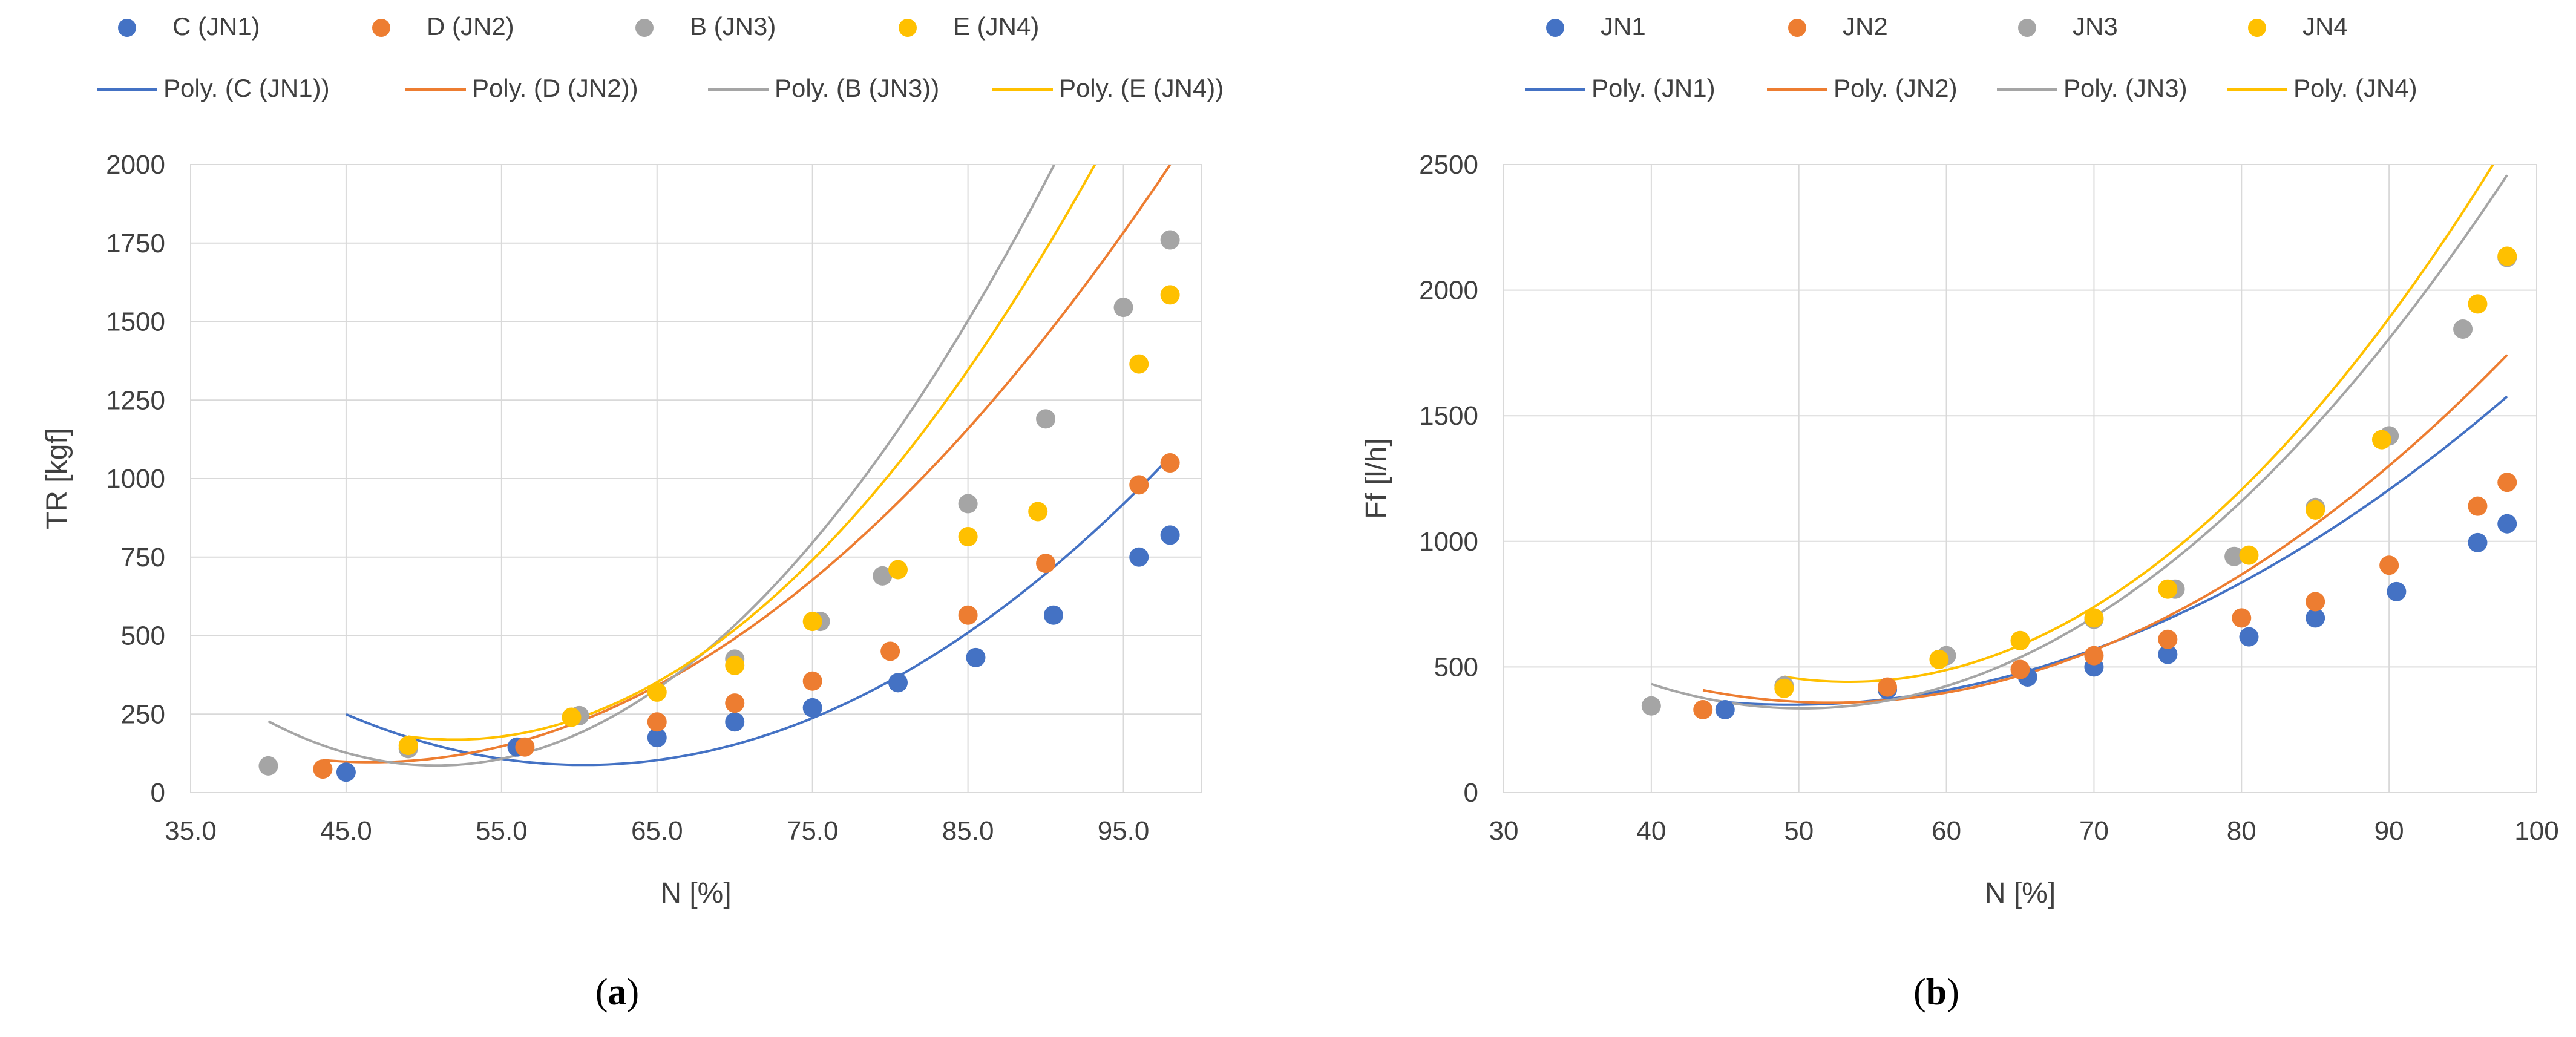 The image size is (2576, 1037). Describe the element at coordinates (617, 992) in the screenshot. I see `panel-caption: (a)` at that location.